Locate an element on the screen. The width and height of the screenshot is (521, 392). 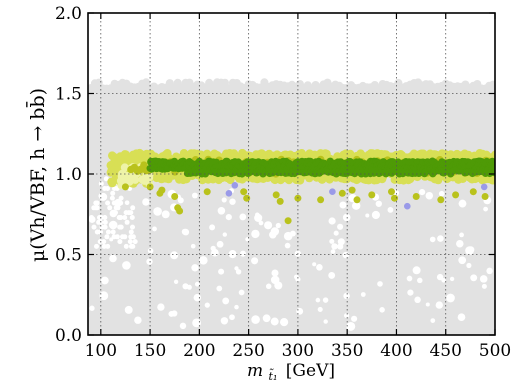
x-axis-title: m t̃₁ [GeV] is located at coordinates (291, 373).